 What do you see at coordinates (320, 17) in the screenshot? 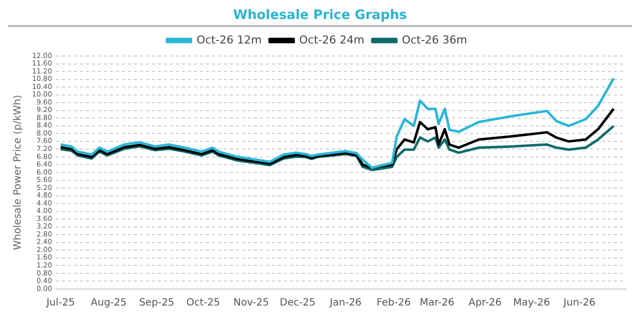
I see `chart-title: Wholesale Price Graphs` at bounding box center [320, 17].